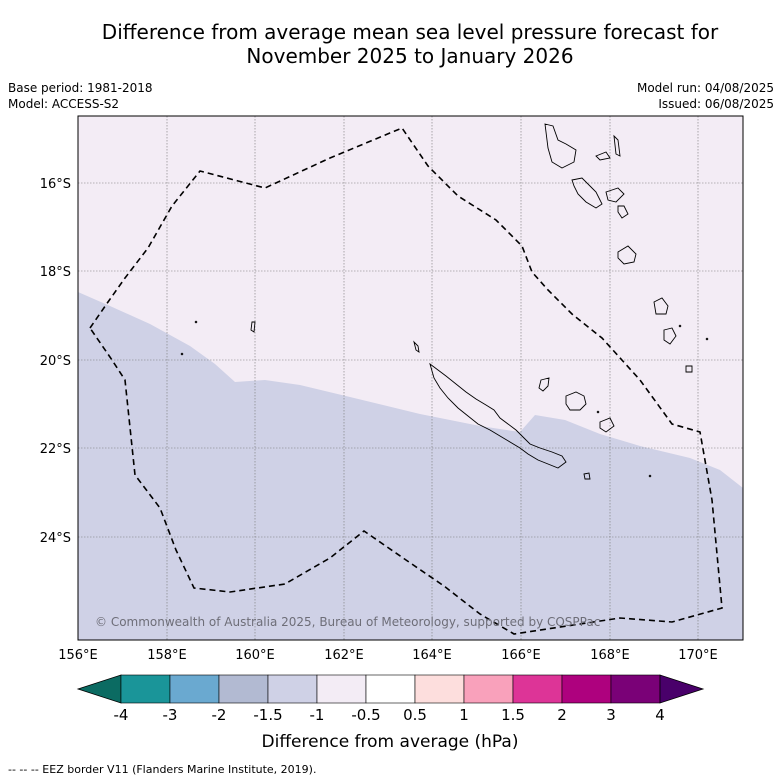  What do you see at coordinates (660, 715) in the screenshot?
I see `colorbar-tick-label: 4` at bounding box center [660, 715].